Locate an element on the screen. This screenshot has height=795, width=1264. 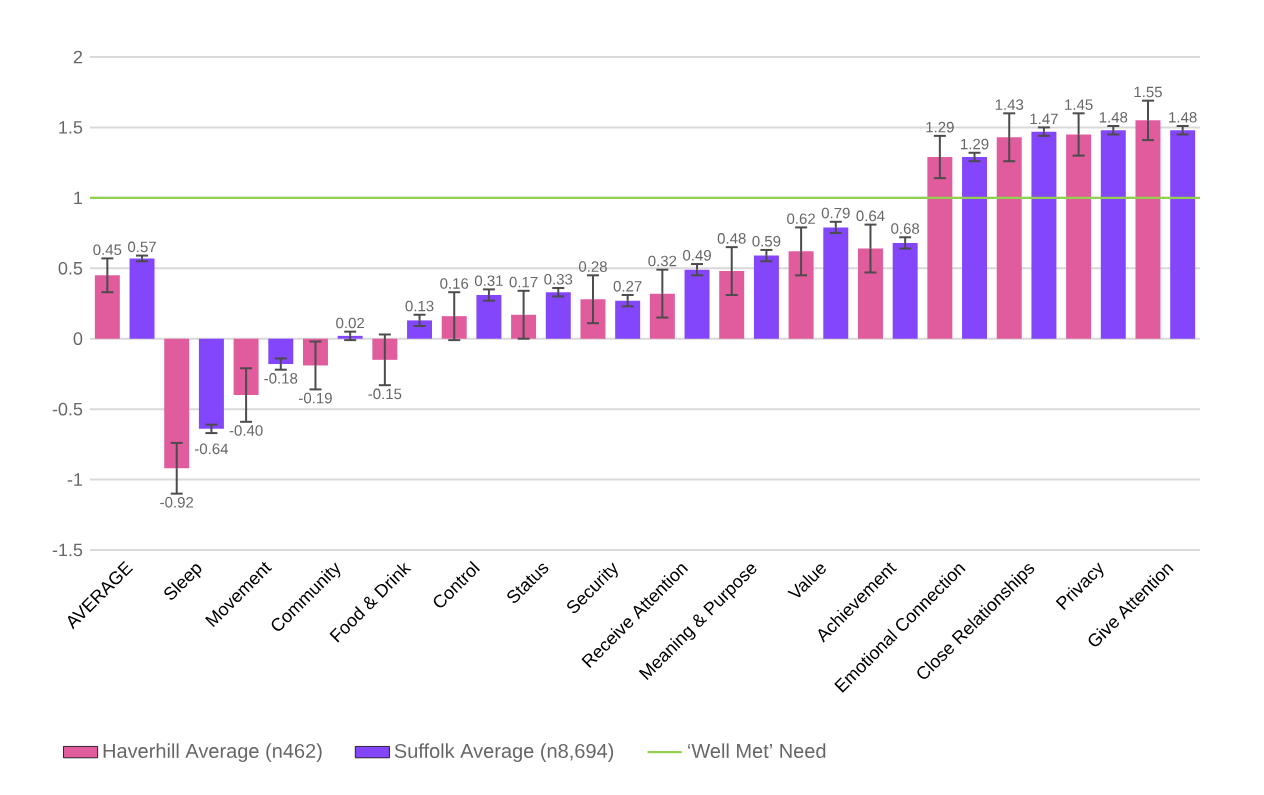
legend-label: Suffolk Average (n8,694) is located at coordinates (504, 752).